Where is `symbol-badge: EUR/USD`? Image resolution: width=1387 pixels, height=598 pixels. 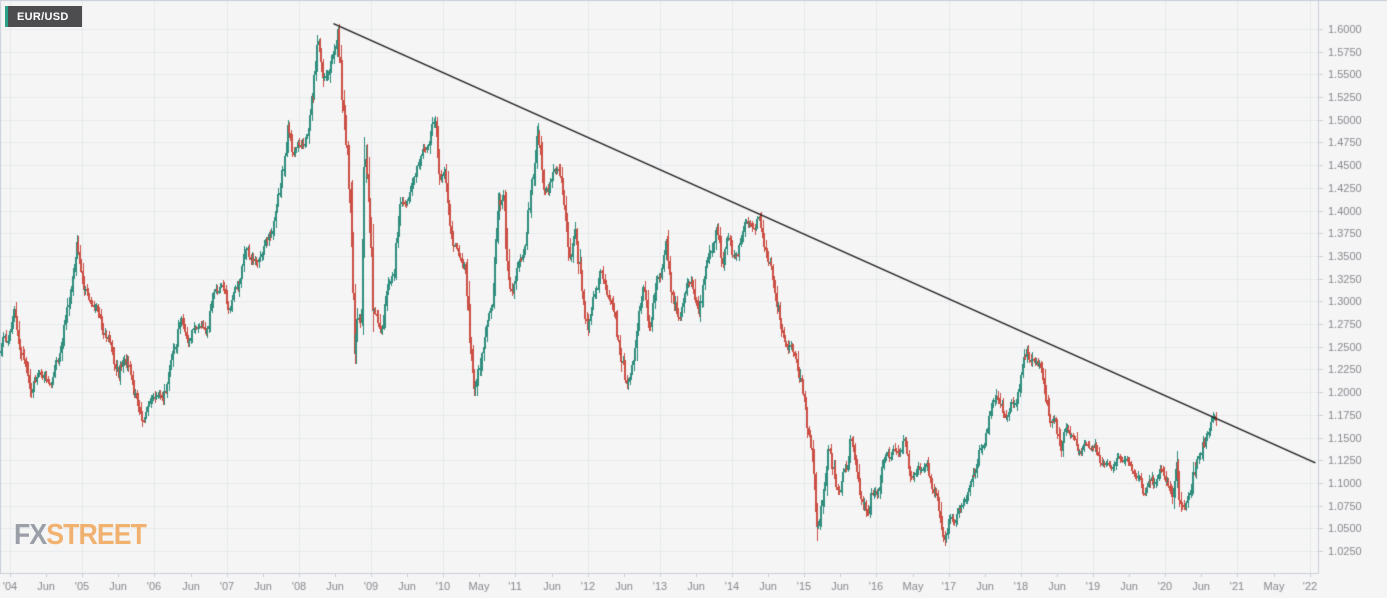 symbol-badge: EUR/USD is located at coordinates (43, 16).